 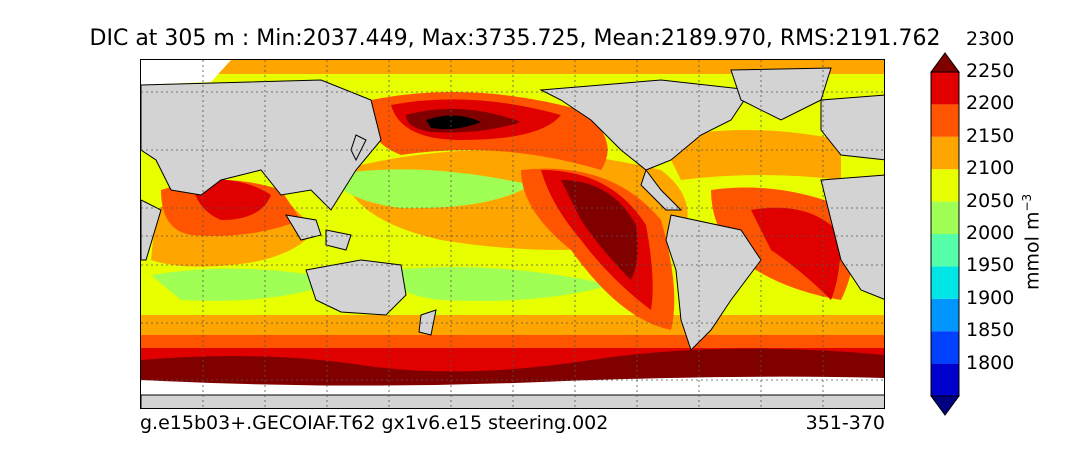 I want to click on colorbar, so click(x=945, y=234).